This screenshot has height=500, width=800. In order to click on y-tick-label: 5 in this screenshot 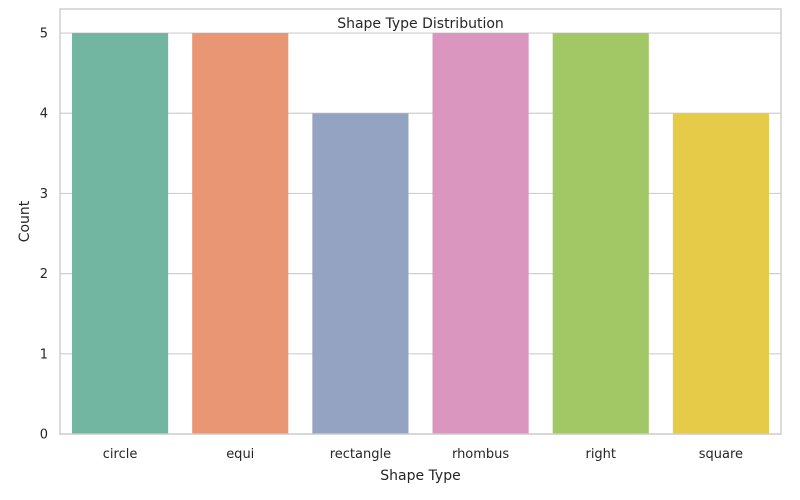, I will do `click(44, 34)`.